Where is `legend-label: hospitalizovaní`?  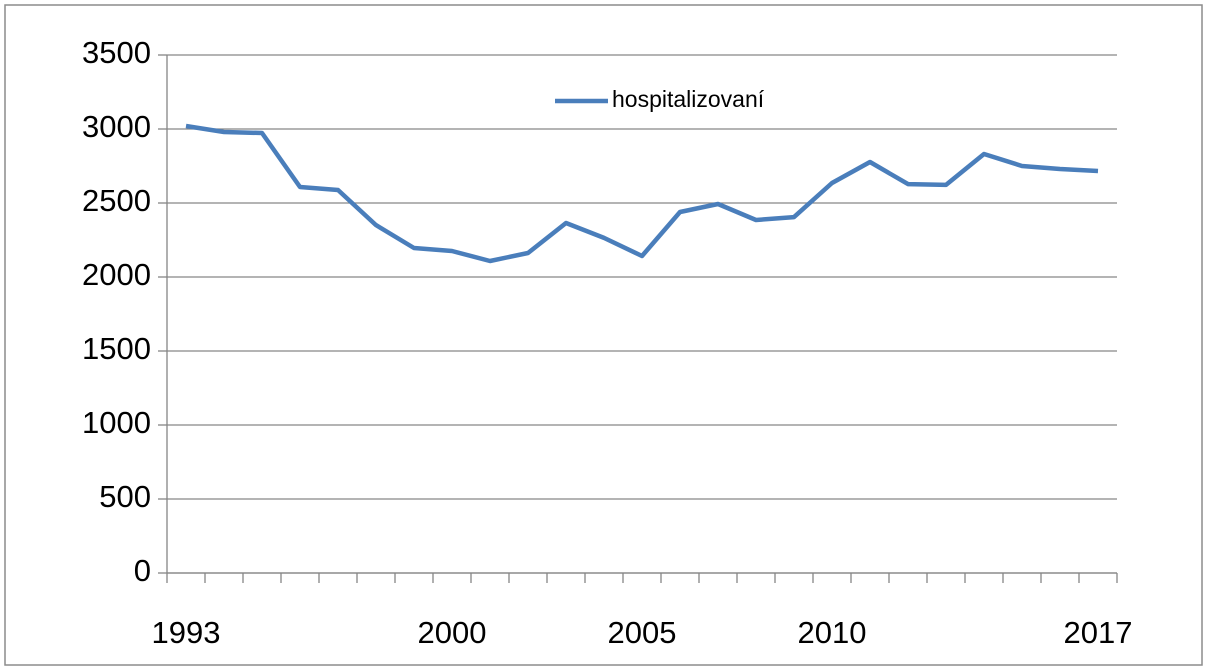
legend-label: hospitalizovaní is located at coordinates (688, 99).